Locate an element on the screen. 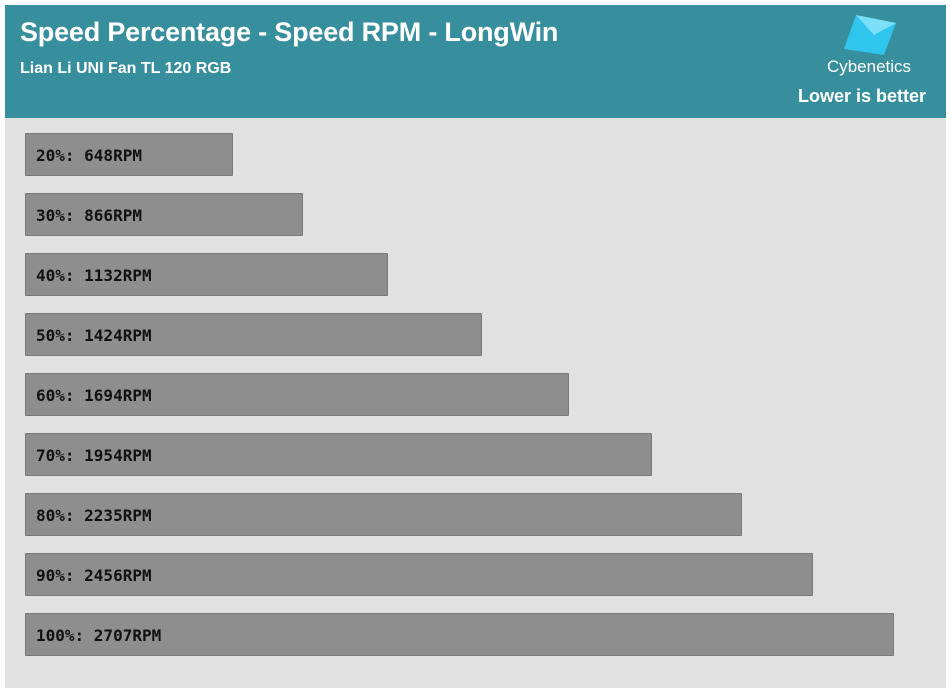 The image size is (951, 693). brand-logo: Cybenetics is located at coordinates (869, 48).